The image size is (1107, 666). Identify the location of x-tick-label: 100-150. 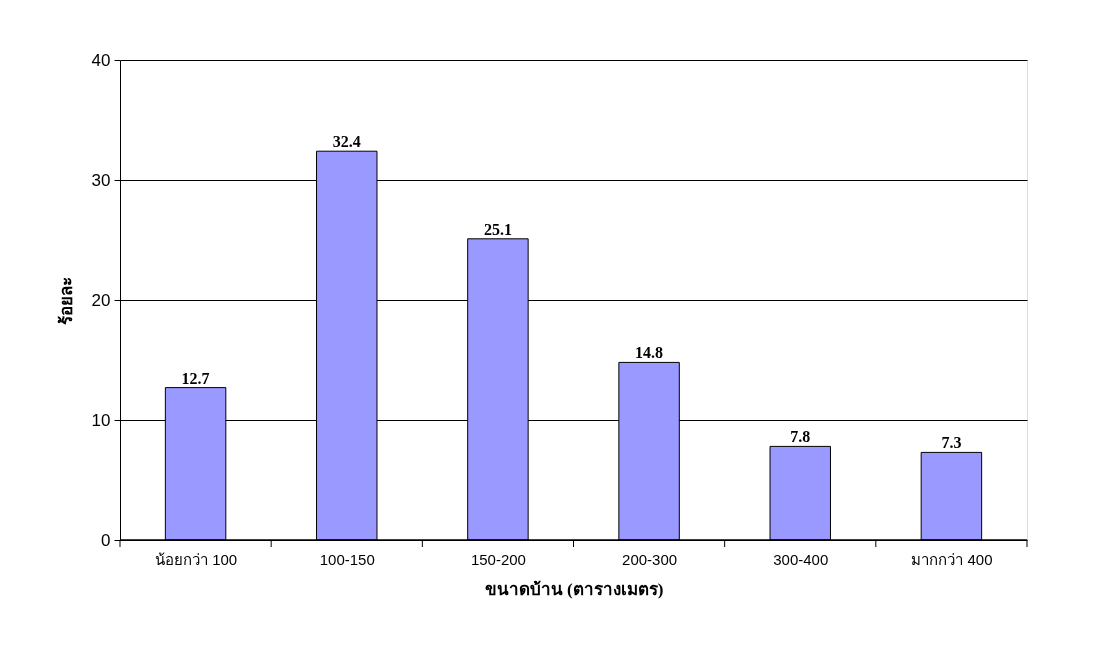
(347, 559).